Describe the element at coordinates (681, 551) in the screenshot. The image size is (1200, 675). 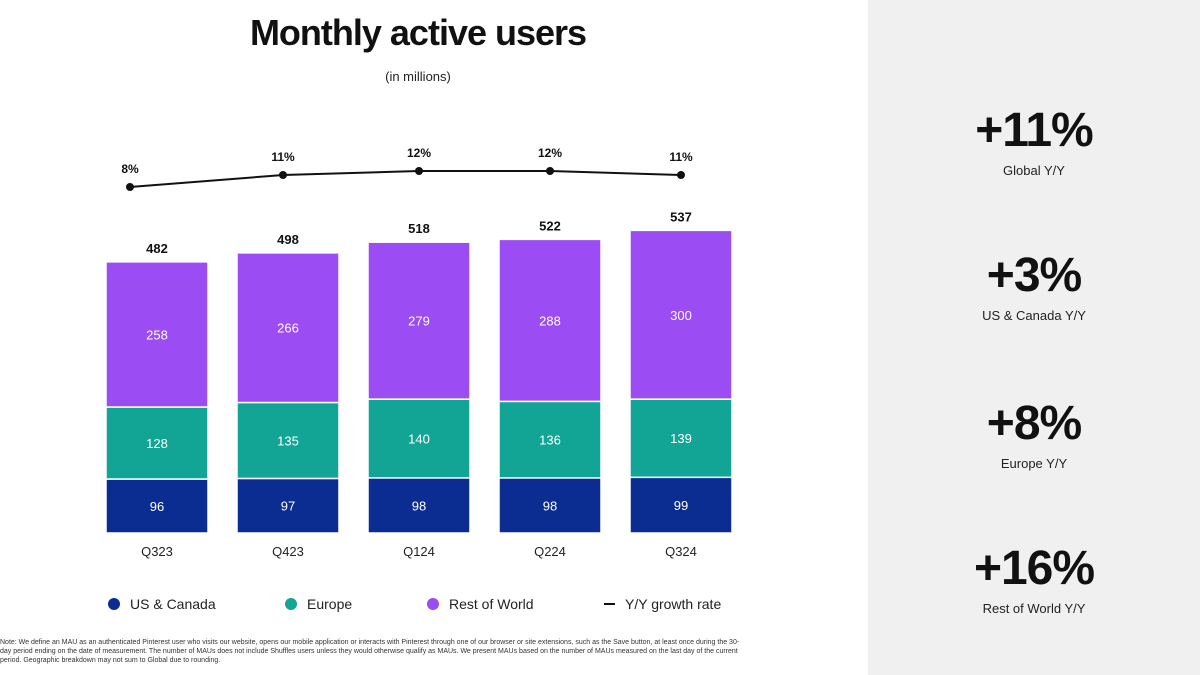
I see `x-tick-label: Q324` at that location.